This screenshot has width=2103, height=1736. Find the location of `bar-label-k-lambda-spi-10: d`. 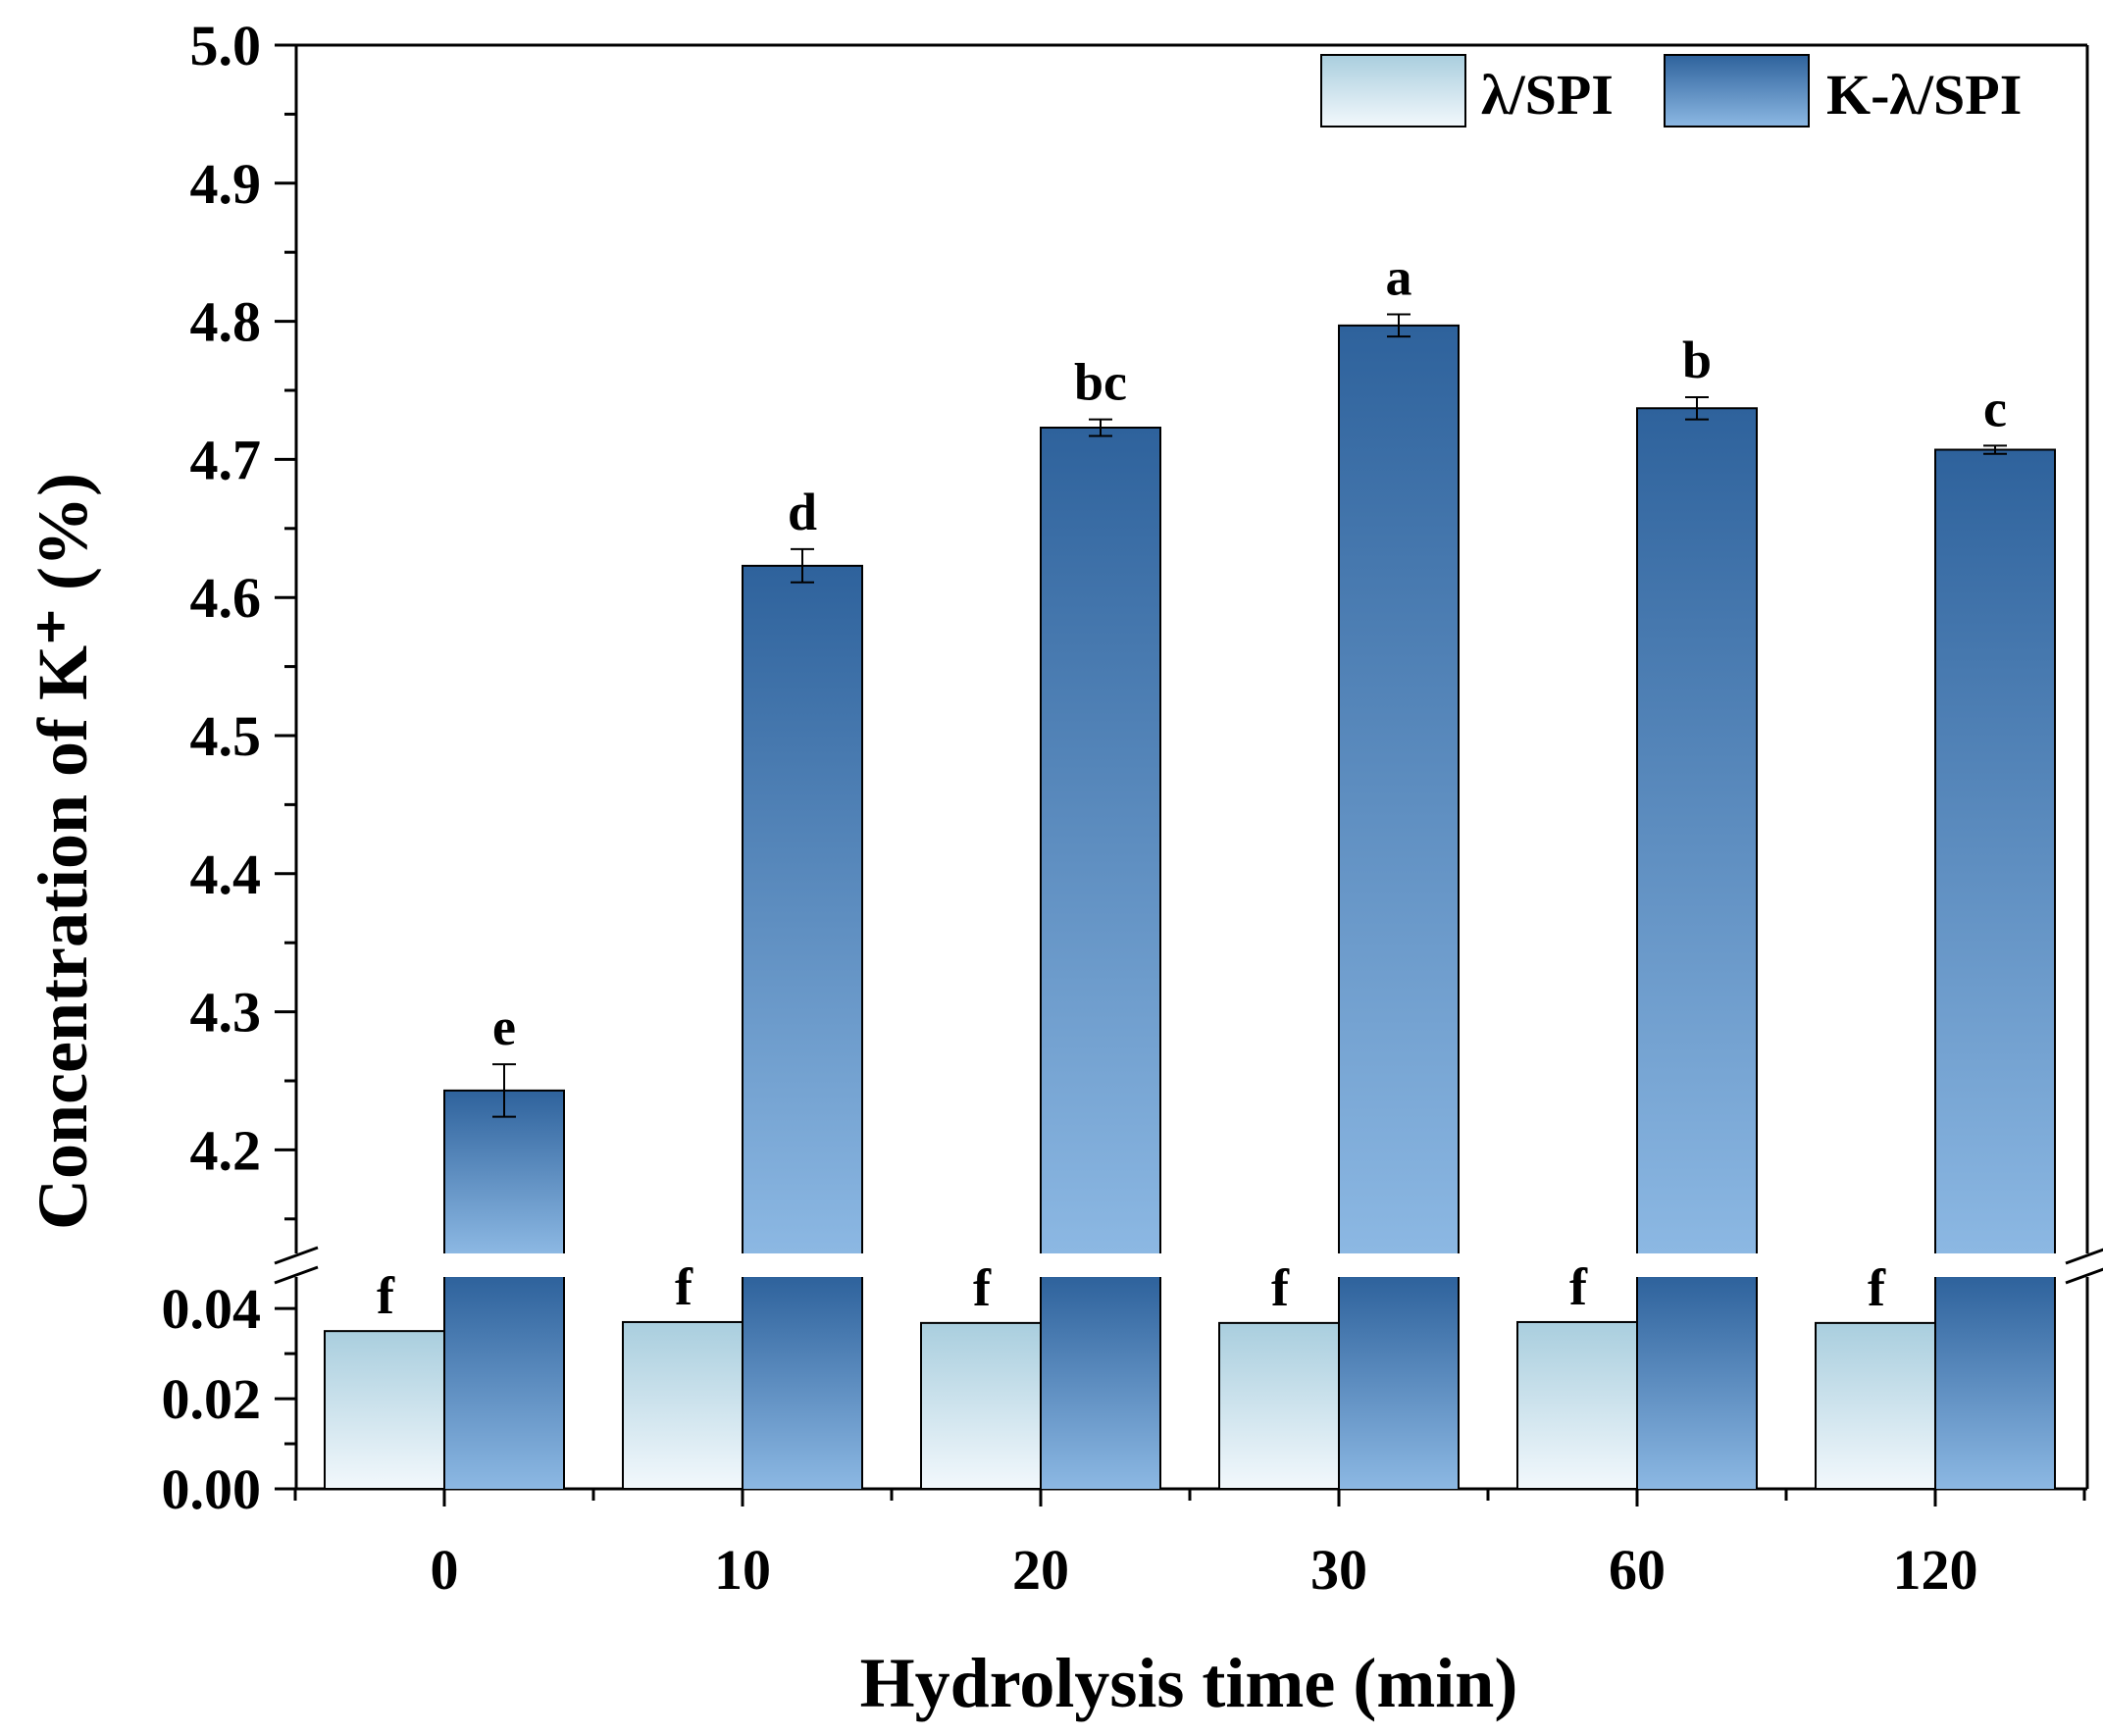

bar-label-k-lambda-spi-10: d is located at coordinates (803, 512).